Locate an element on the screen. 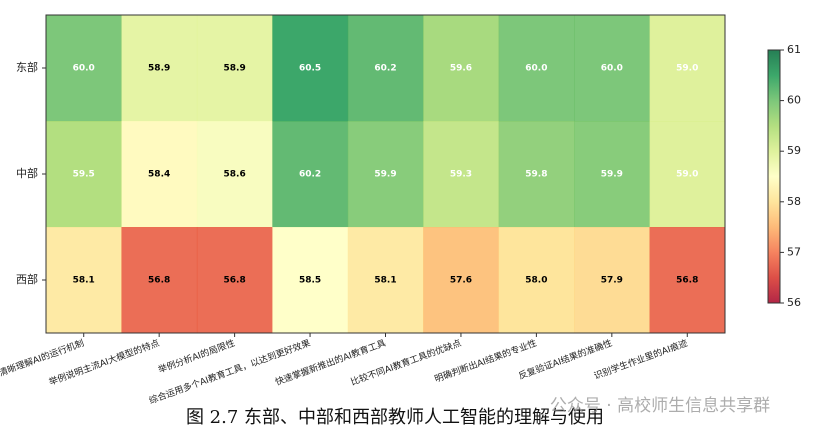  value-label: 58.5 is located at coordinates (310, 281).